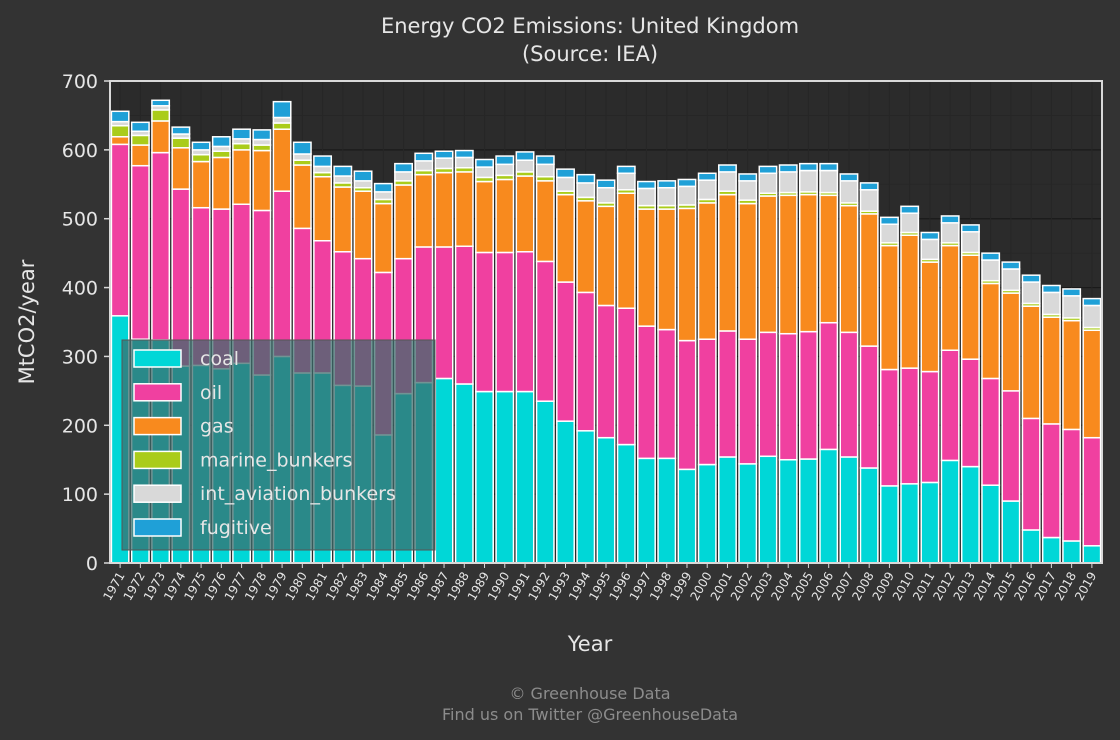 This screenshot has width=1120, height=740. What do you see at coordinates (545, 359) in the screenshot?
I see `bar-stack-1992` at bounding box center [545, 359].